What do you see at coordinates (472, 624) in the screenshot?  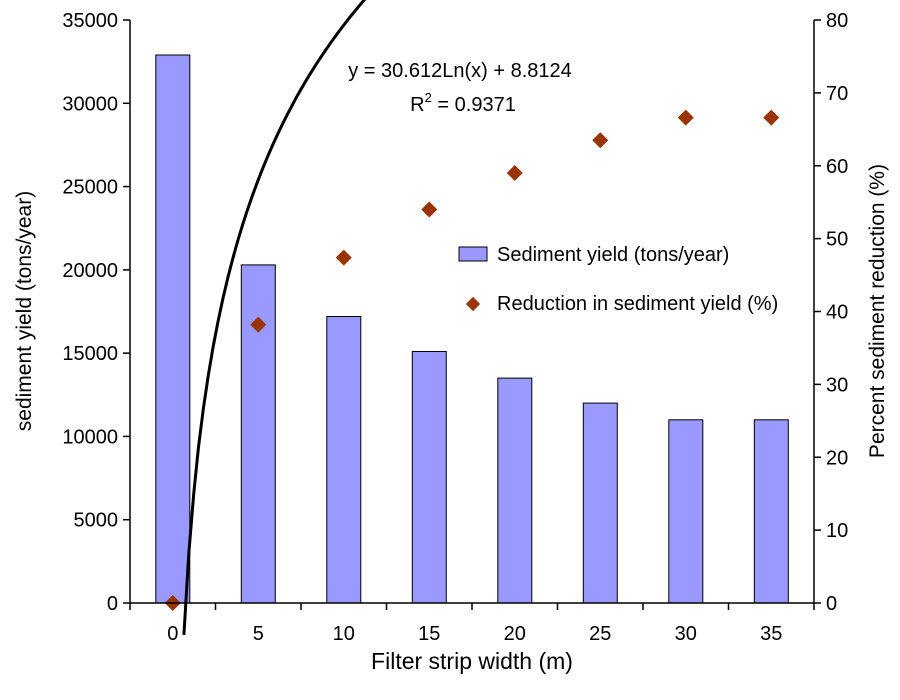 I see `x-ticks: 0 5 10 15 20 25 30 35` at bounding box center [472, 624].